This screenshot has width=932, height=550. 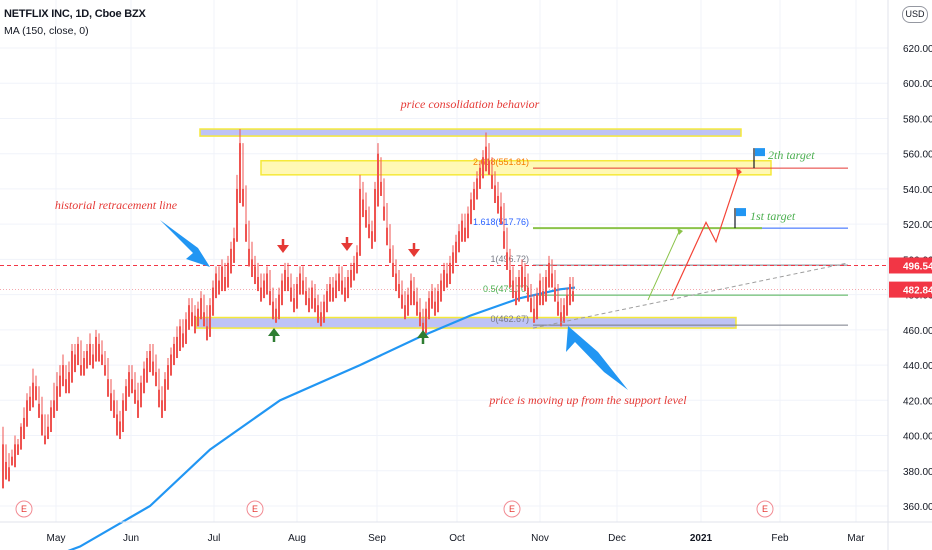 I want to click on time-tick-label: Jul, so click(x=214, y=538).